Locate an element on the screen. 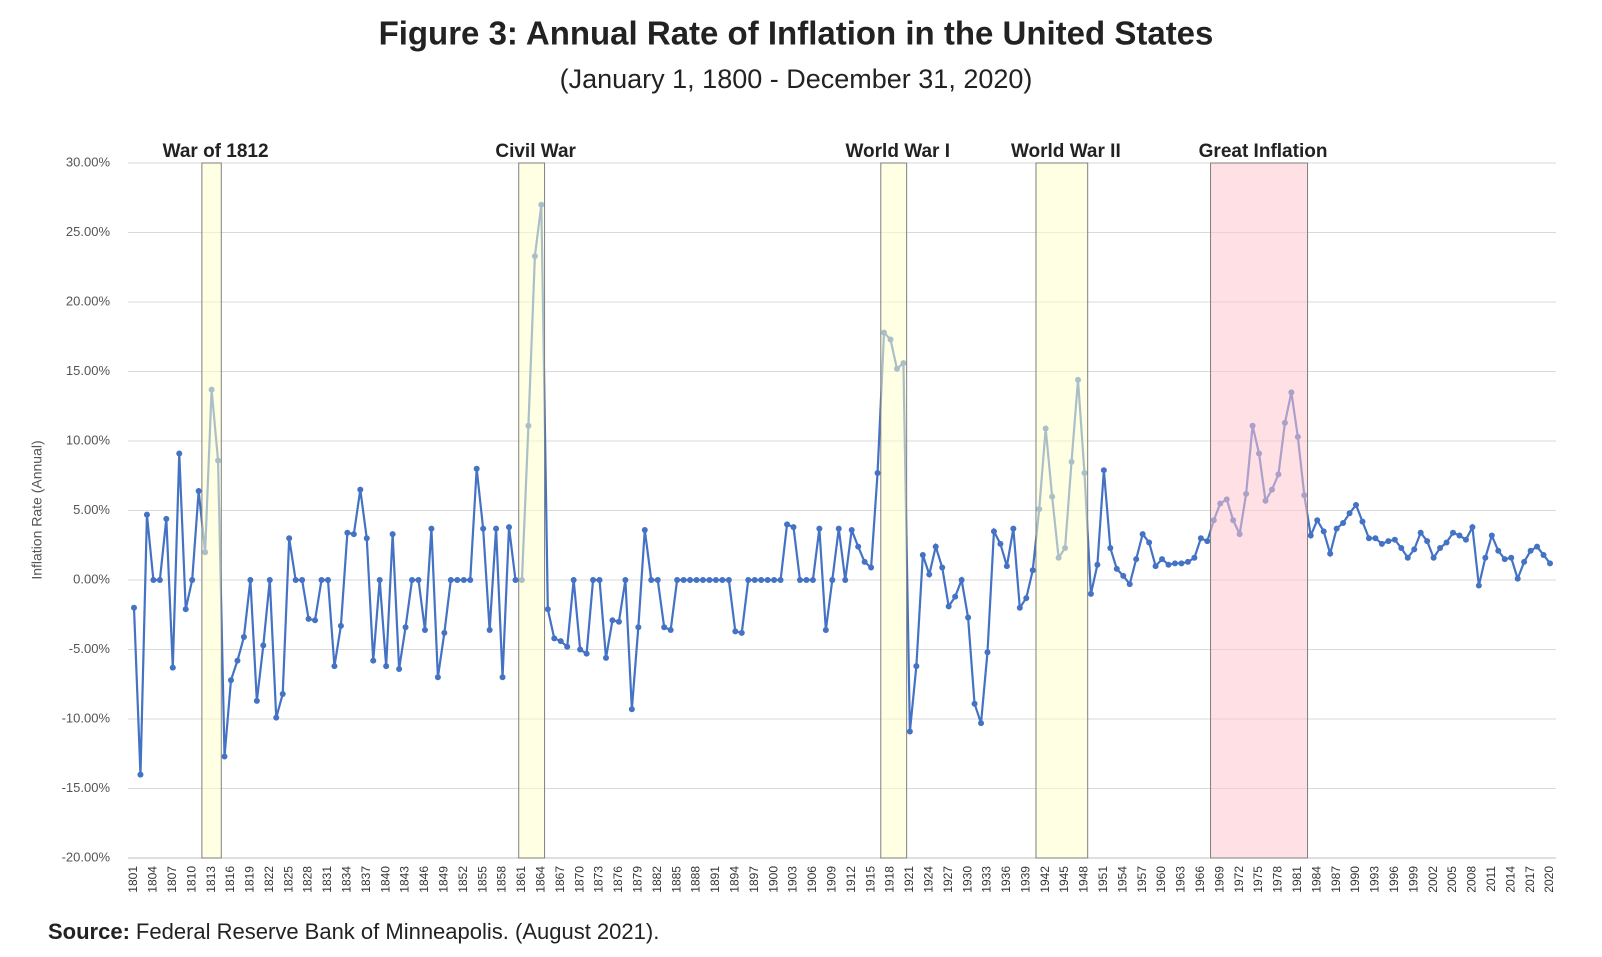 The image size is (1602, 957). x-tick-label: 1960 is located at coordinates (1161, 879).